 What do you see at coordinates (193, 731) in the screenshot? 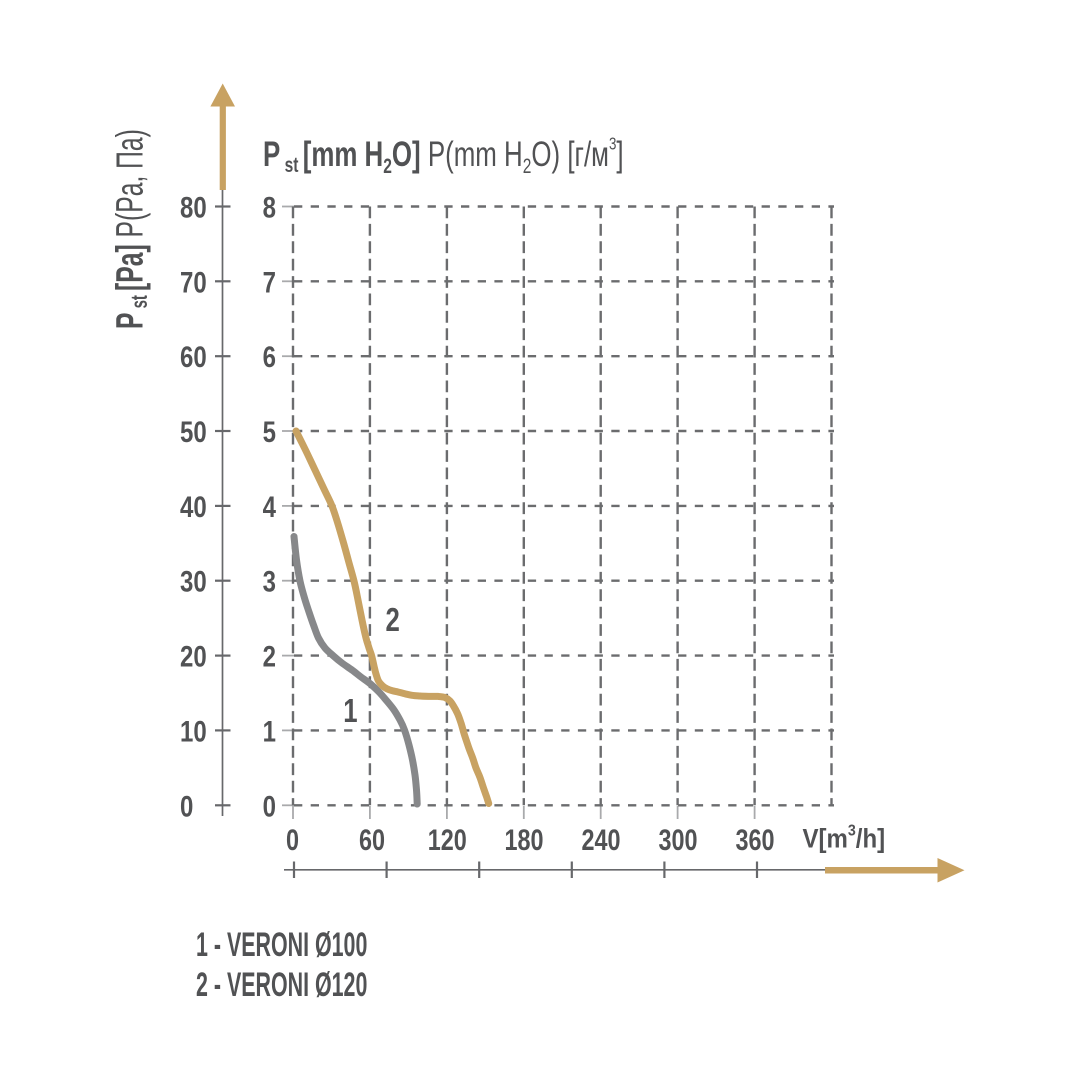
I see `svg-text: 10` at bounding box center [193, 731].